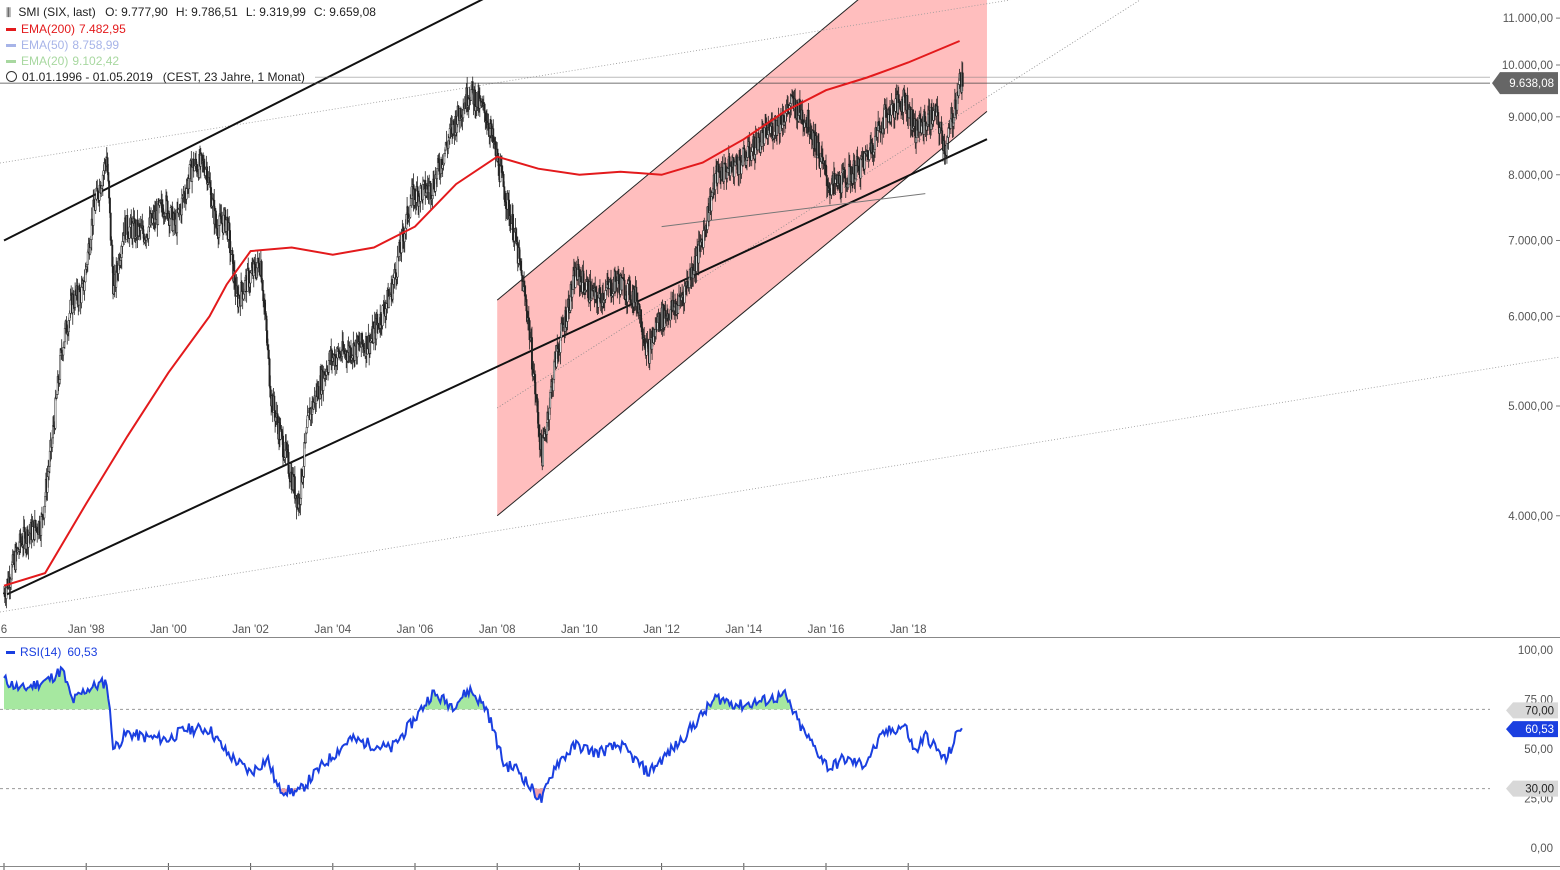 The image size is (1560, 870). Describe the element at coordinates (1542, 849) in the screenshot. I see `rsi-y-tick-label: 0,00` at that location.